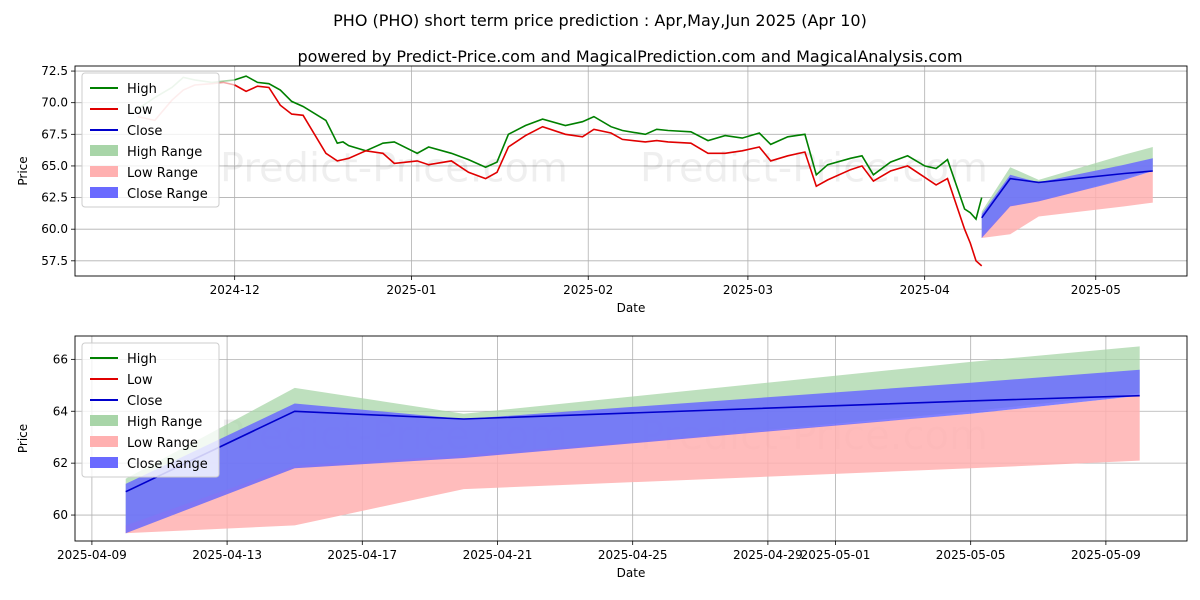 Image resolution: width=1200 pixels, height=600 pixels. I want to click on x-tick-label: 2025-05, so click(1096, 290).